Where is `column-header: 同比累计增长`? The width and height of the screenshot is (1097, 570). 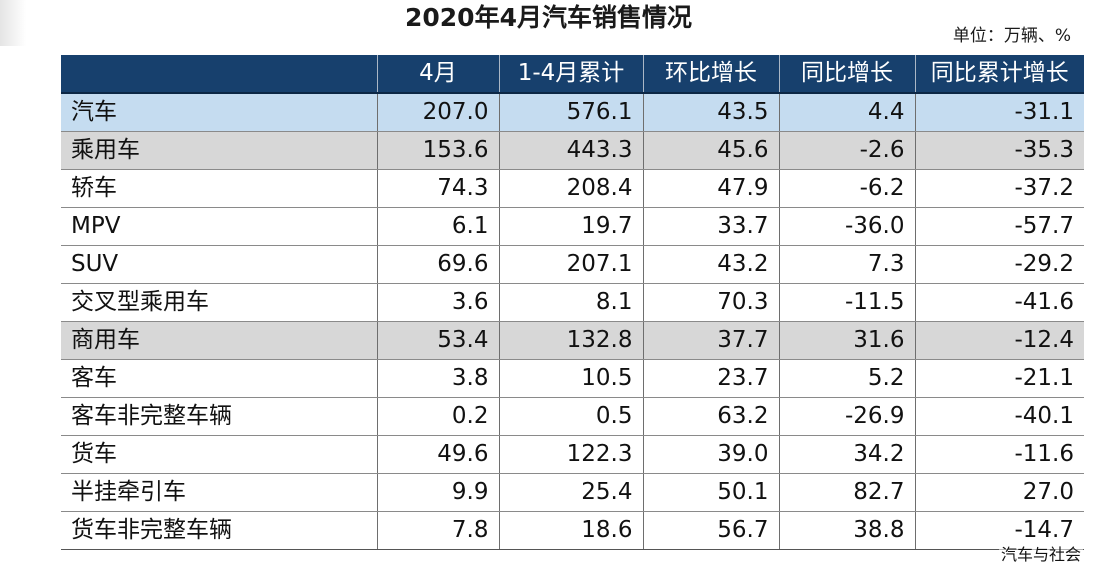
column-header: 同比累计增长 is located at coordinates (999, 74).